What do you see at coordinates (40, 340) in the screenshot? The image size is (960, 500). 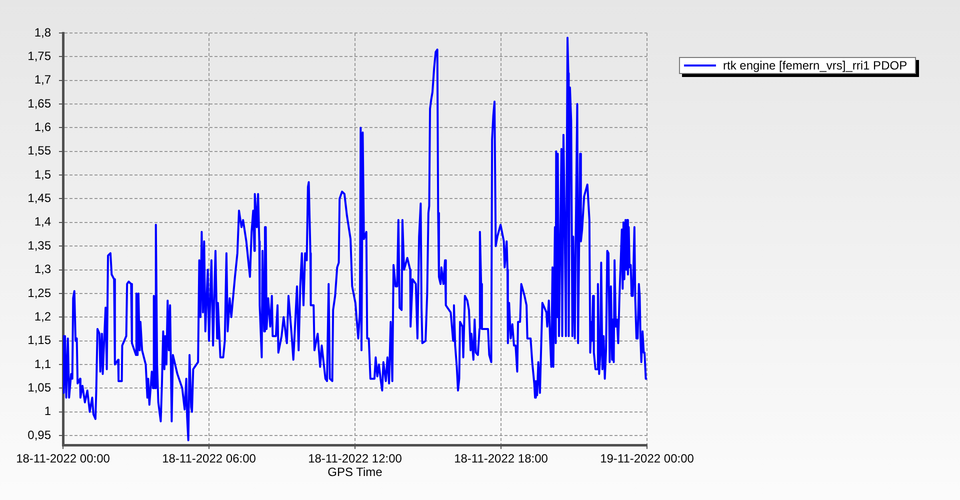 I see `y-tick-label: 1,15` at bounding box center [40, 340].